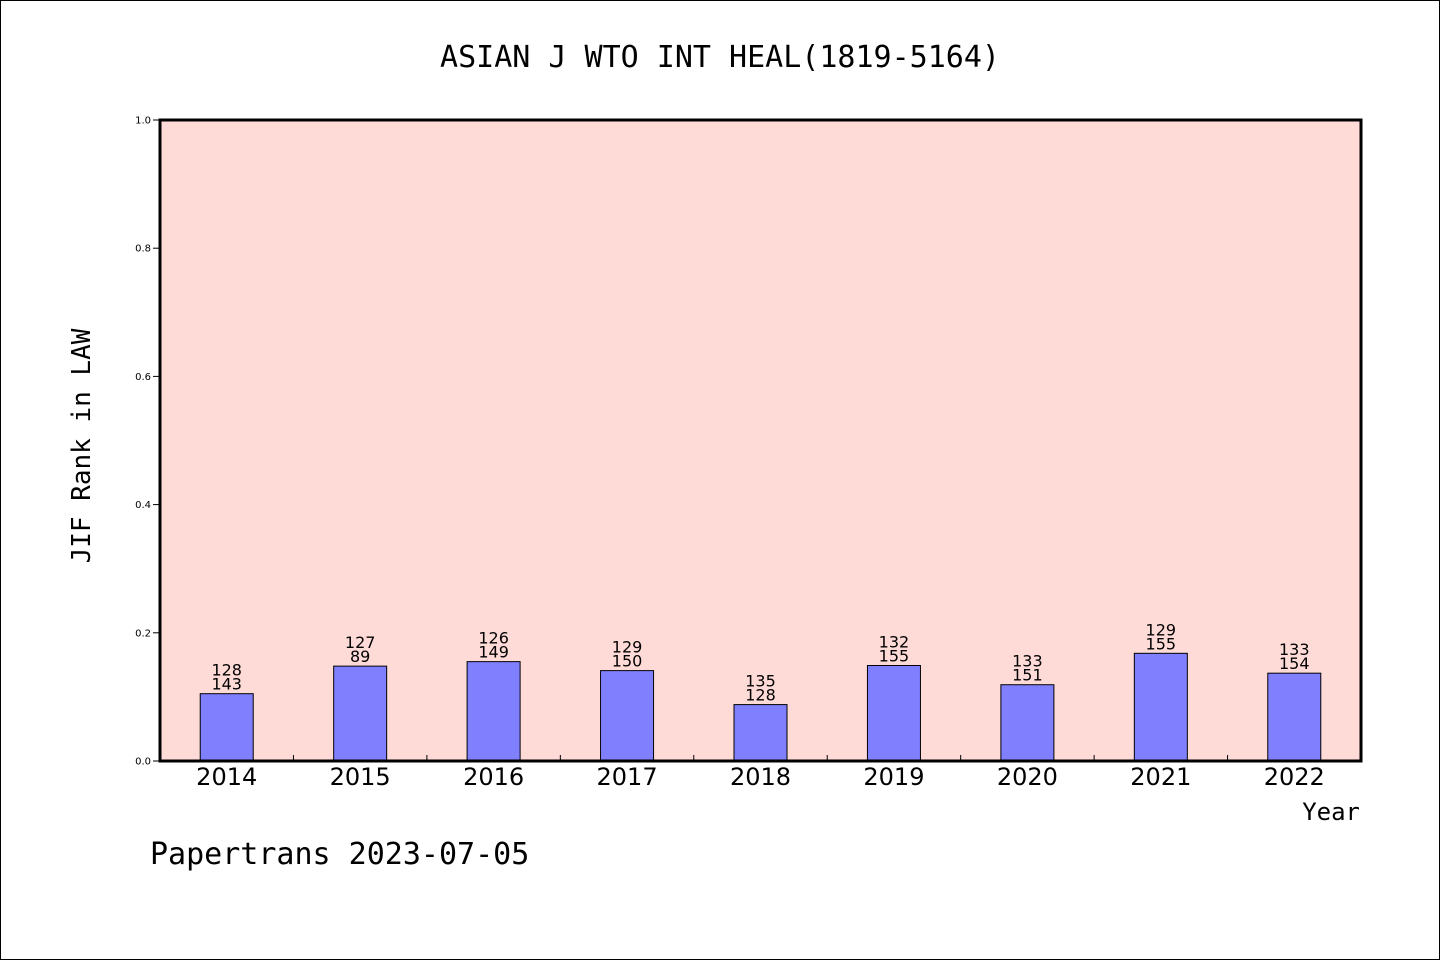 Image resolution: width=1440 pixels, height=960 pixels. What do you see at coordinates (760, 681) in the screenshot?
I see `bar-label-2018-top: 135` at bounding box center [760, 681].